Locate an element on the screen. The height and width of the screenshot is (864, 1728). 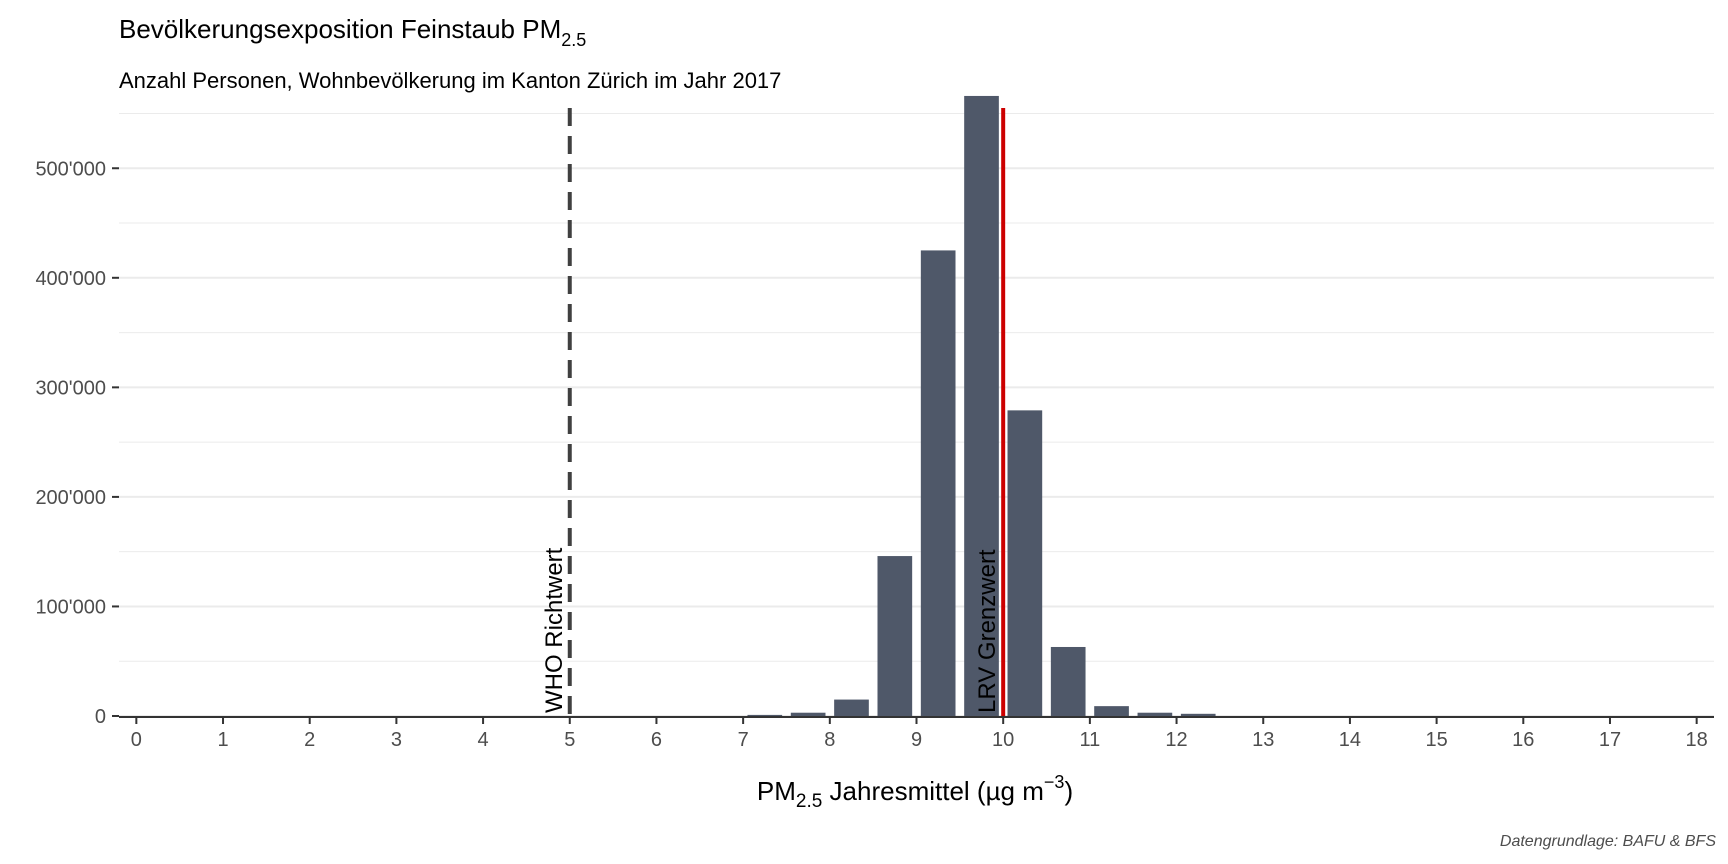
x-axis-label: PM2.5 Jahresmittel (µg m−3) is located at coordinates (915, 792).